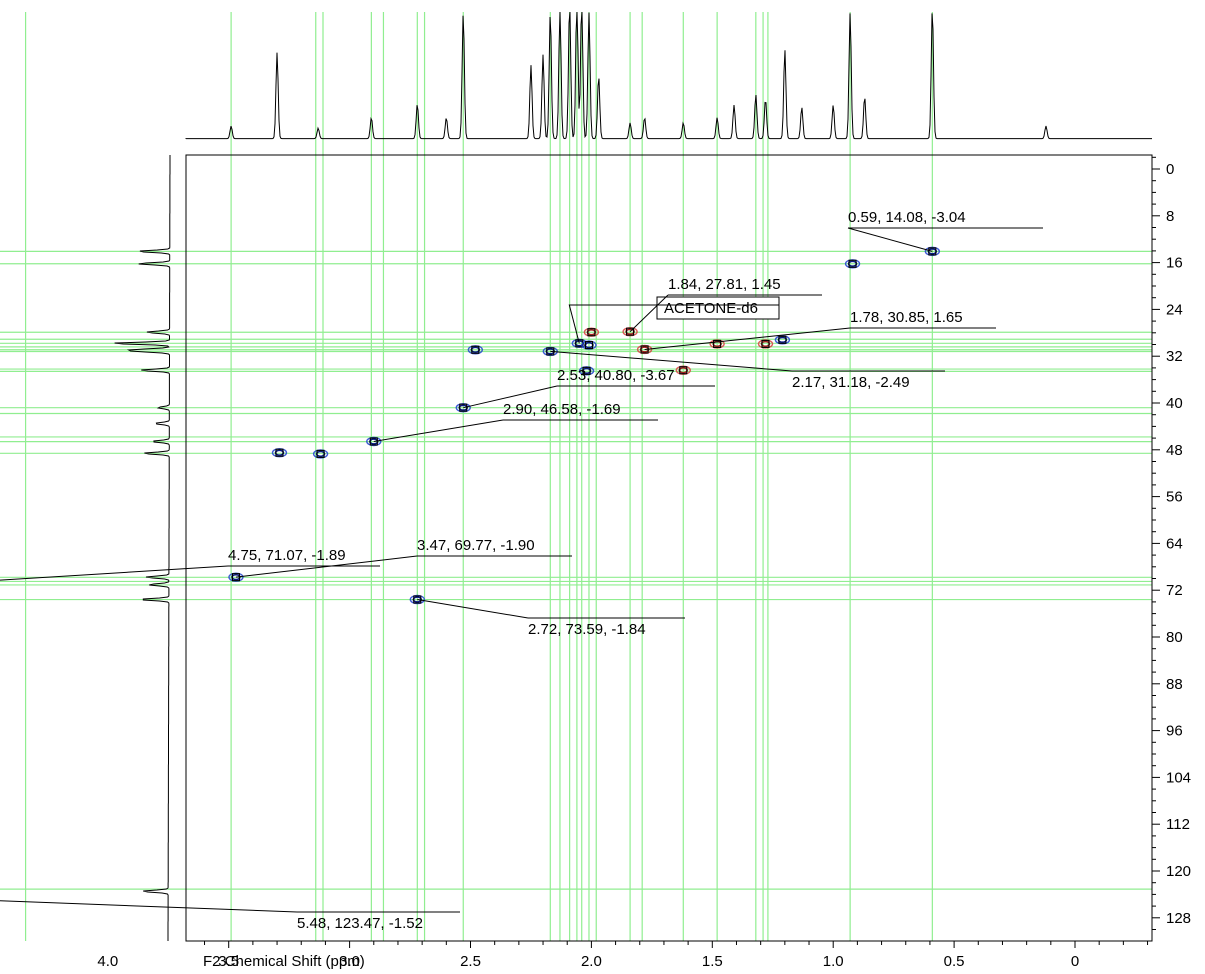 The image size is (1205, 974). I want to click on x-tick-label: 2.5, so click(470, 961).